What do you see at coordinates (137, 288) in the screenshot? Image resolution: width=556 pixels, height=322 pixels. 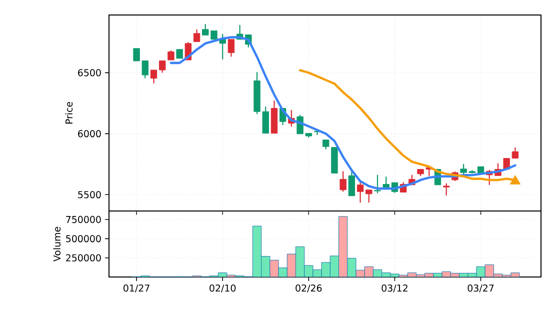 I see `x-tick-label: 01/27` at bounding box center [137, 288].